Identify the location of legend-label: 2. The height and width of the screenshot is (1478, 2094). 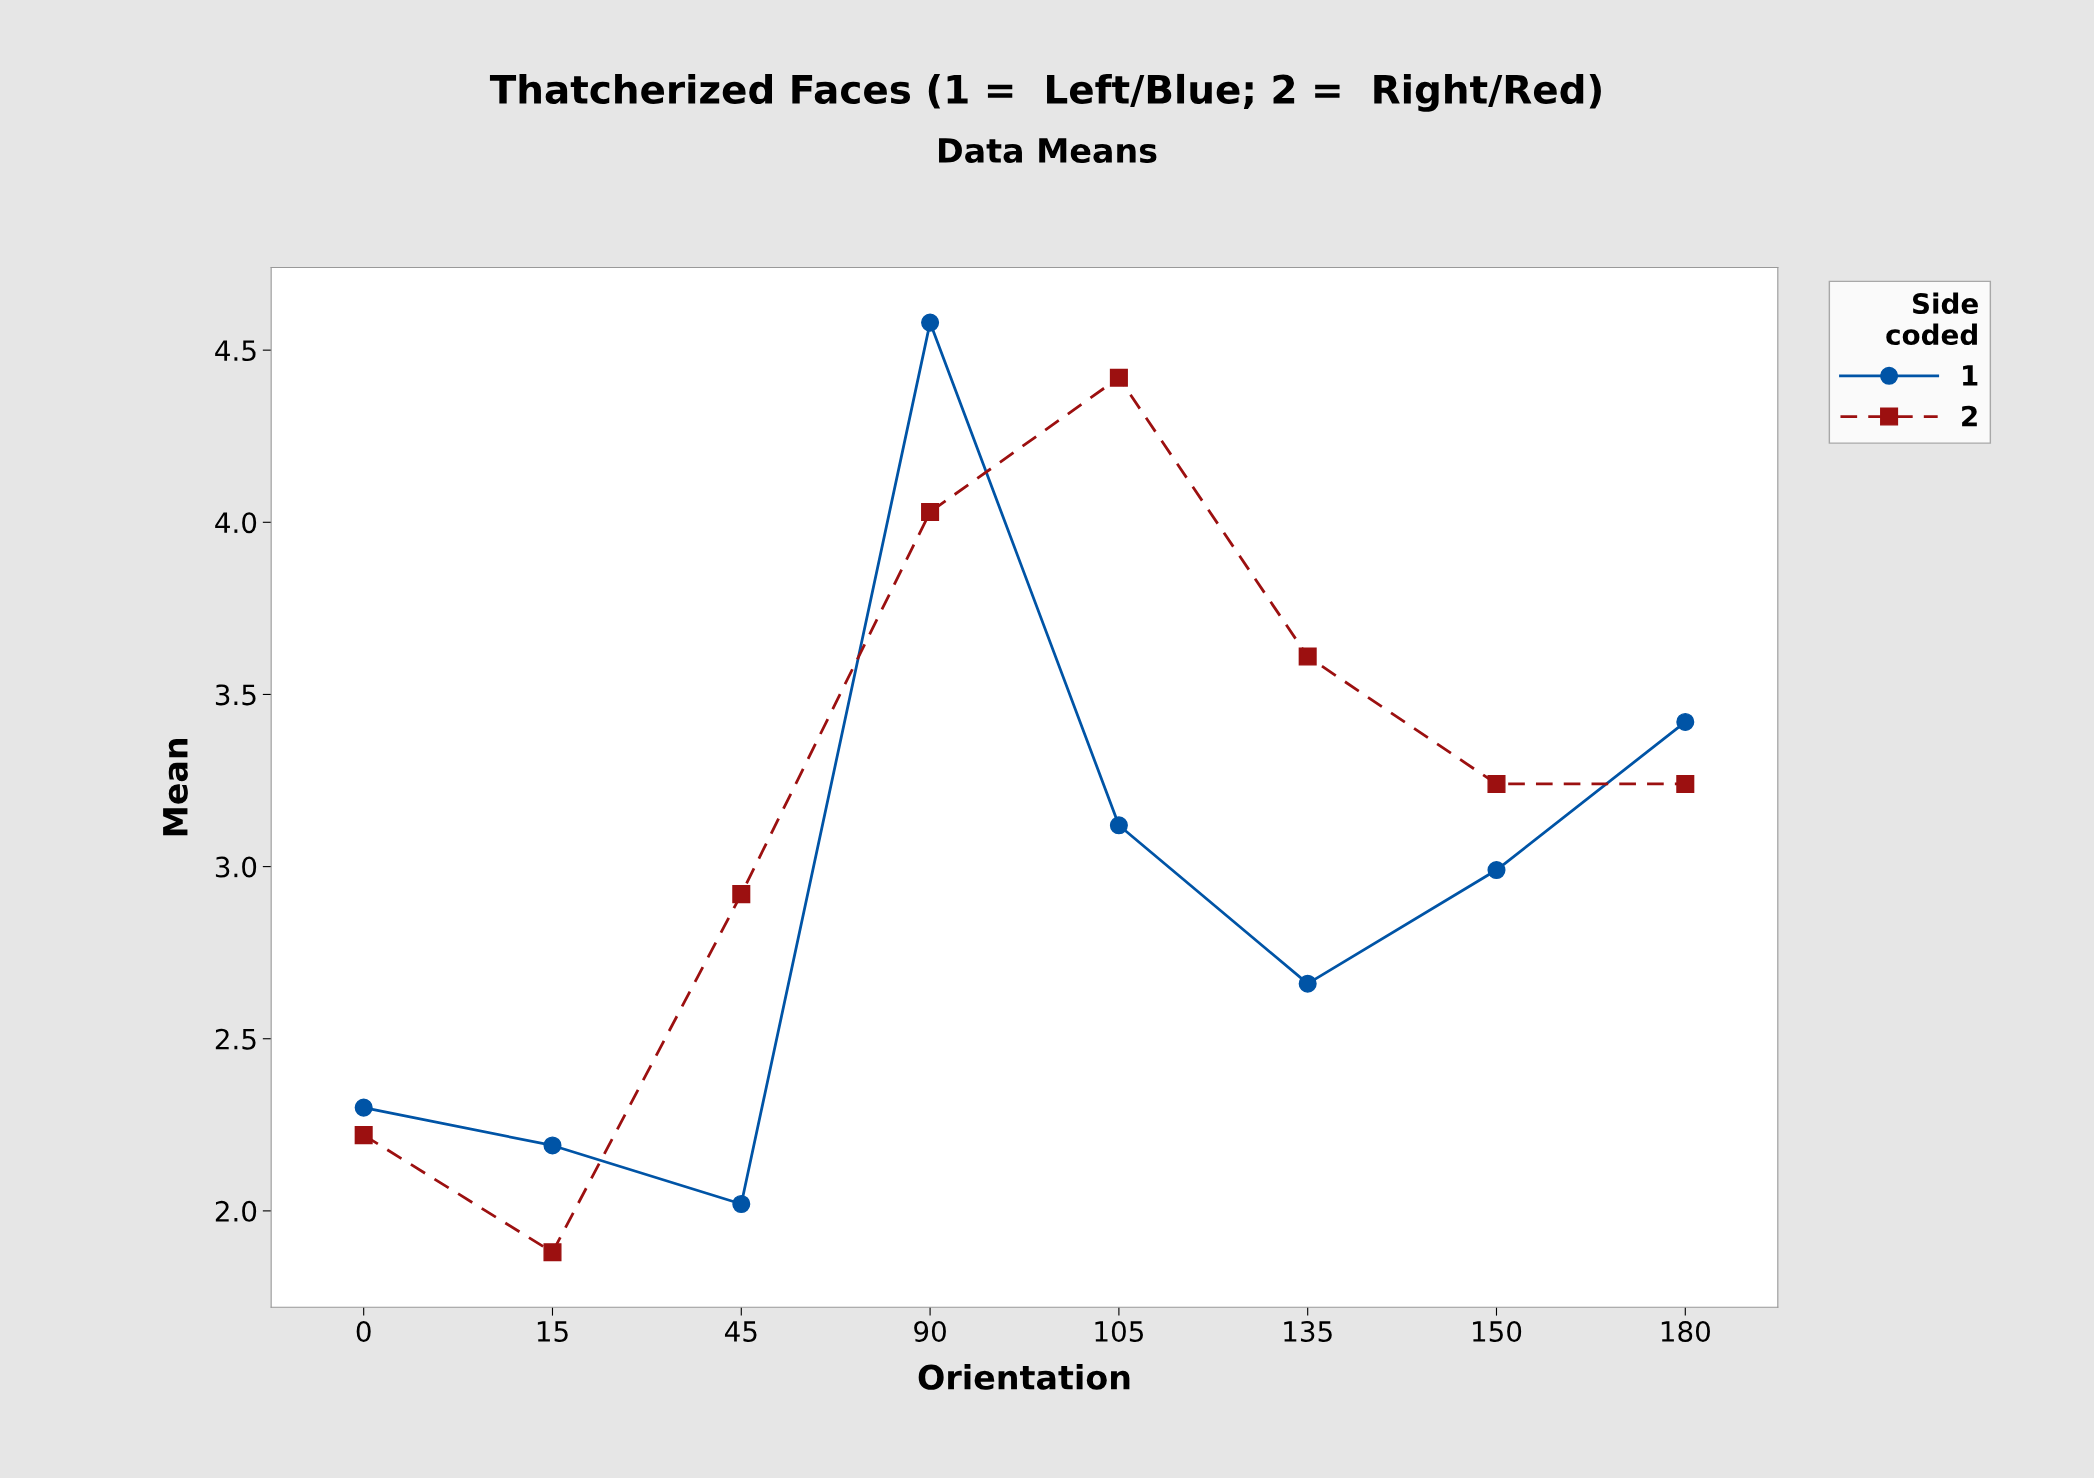
(1969, 416).